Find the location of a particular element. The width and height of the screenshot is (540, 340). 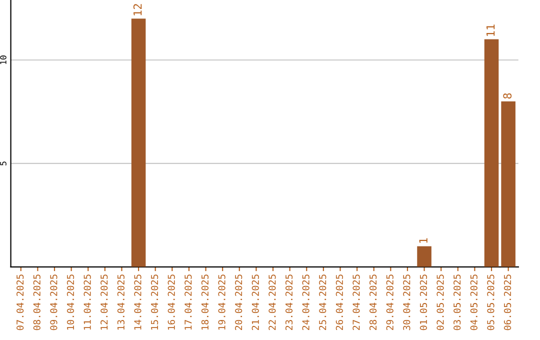

y-tick-label: 10 is located at coordinates (3, 60).